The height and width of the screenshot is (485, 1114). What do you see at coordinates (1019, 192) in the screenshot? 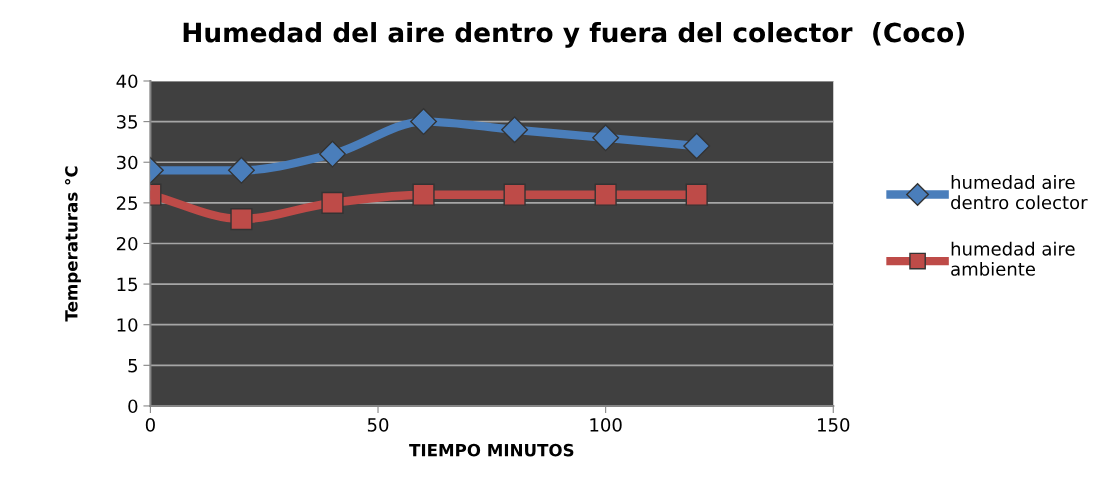
I see `legend-label: humedad aire dentro colector` at bounding box center [1019, 192].